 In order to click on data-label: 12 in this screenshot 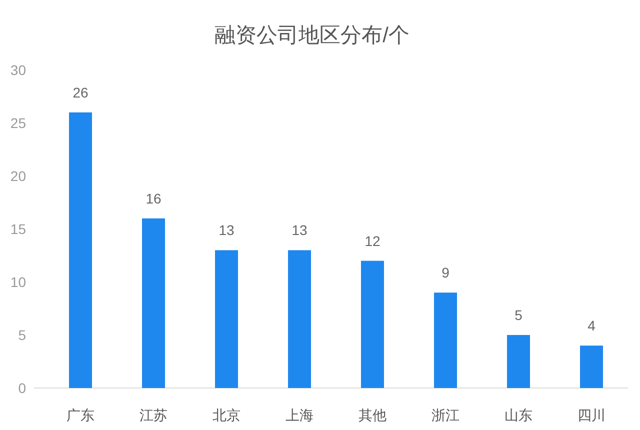, I will do `click(372, 240)`.